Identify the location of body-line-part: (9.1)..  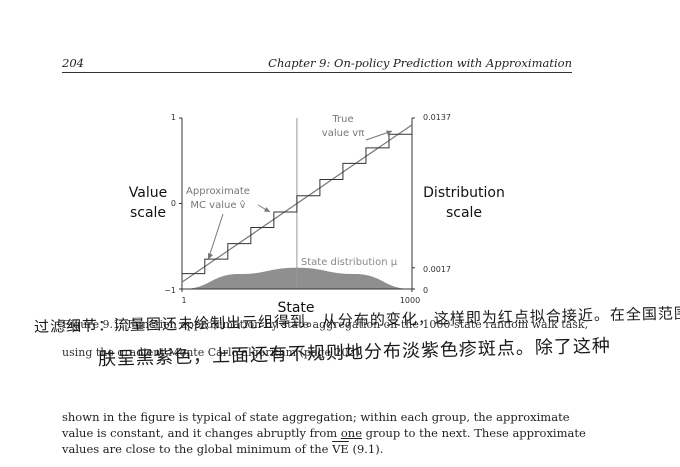
(366, 449).